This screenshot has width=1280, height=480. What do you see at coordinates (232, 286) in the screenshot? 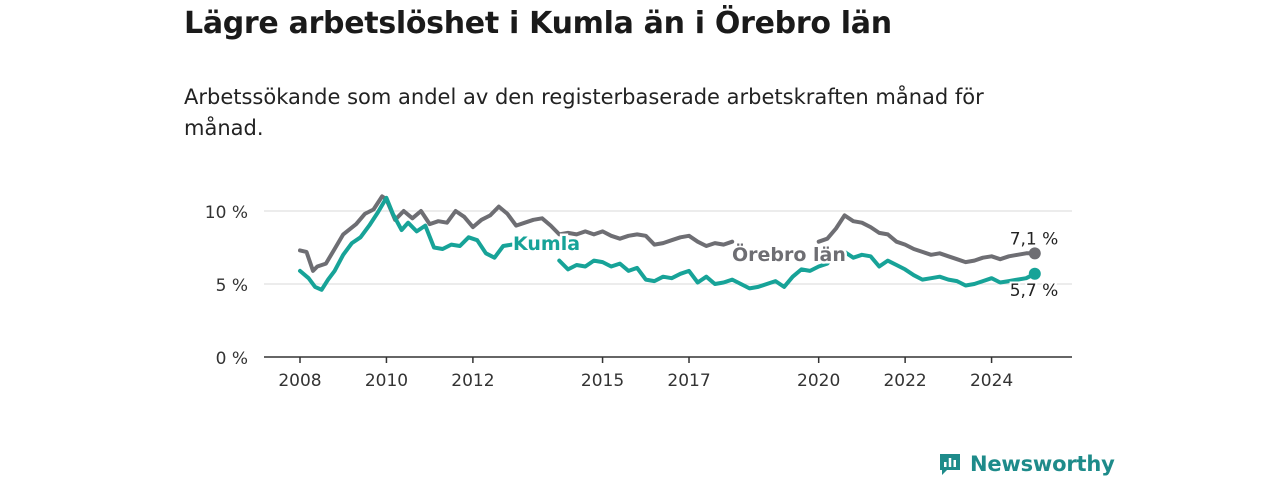
I see `y-tick-label: 5 %` at bounding box center [232, 286].